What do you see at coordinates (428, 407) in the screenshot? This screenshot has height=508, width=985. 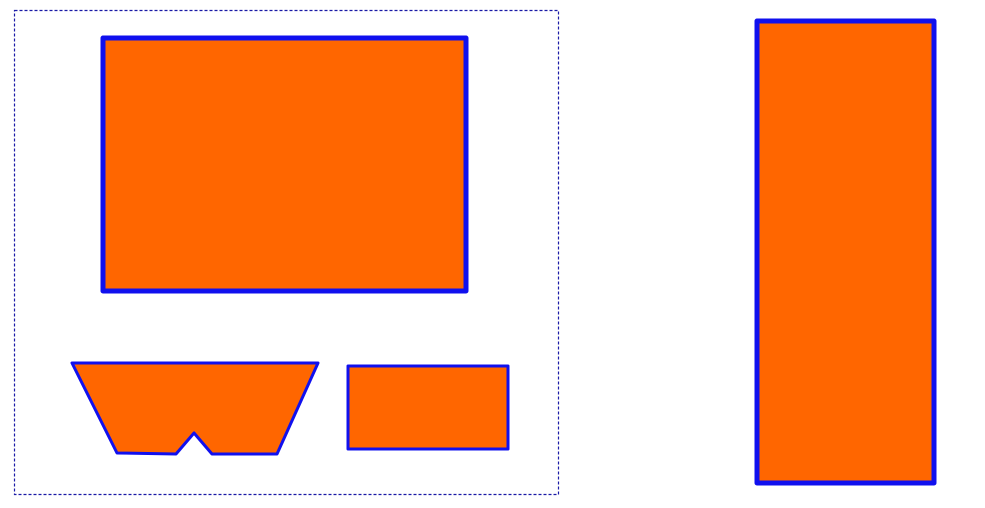 I see `small-rectangle` at bounding box center [428, 407].